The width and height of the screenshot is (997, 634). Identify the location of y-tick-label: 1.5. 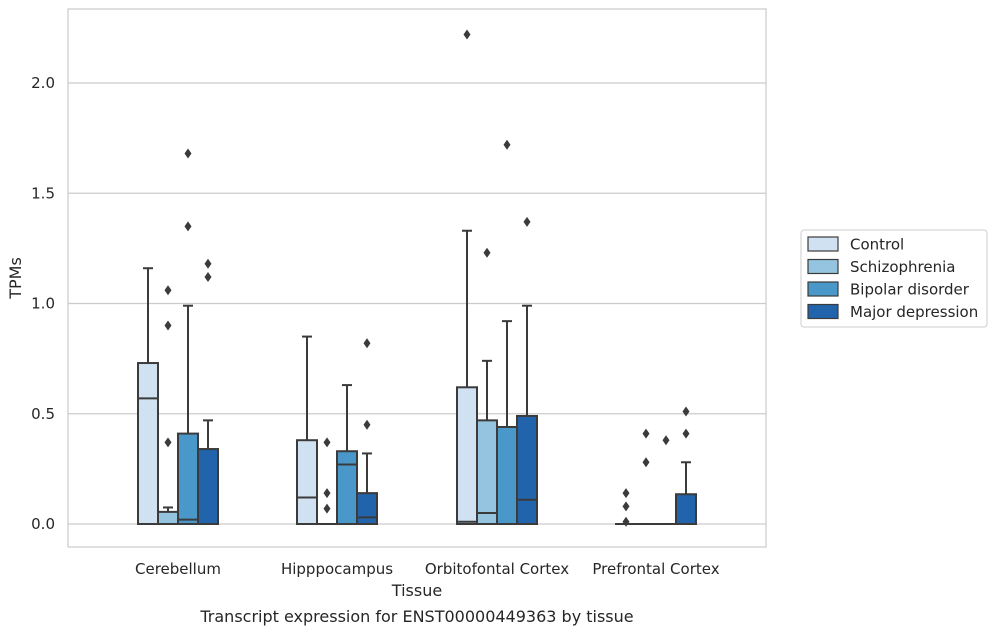
(43, 193).